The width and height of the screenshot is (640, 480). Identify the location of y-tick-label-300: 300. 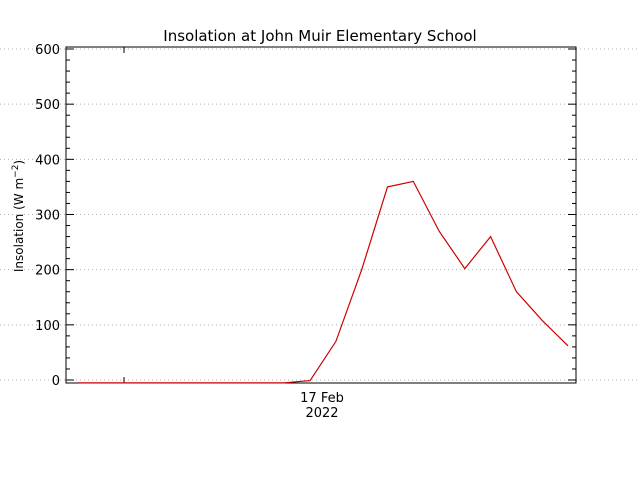
(47, 216).